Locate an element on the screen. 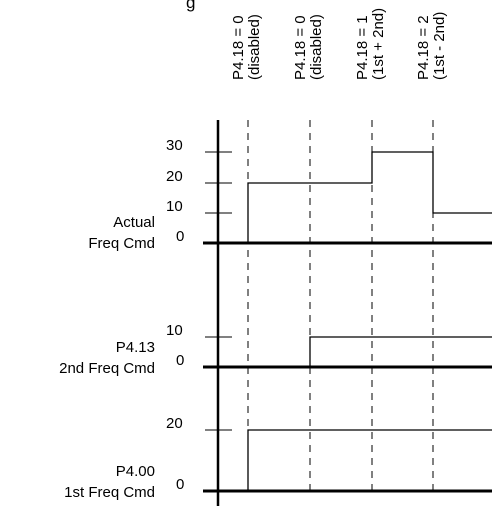  mode-label-4-line1: P4.18 = 2 is located at coordinates (423, 47).